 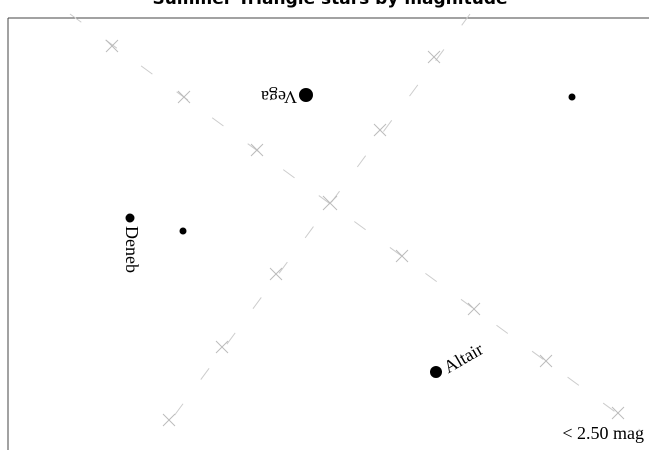 I want to click on legend: < 2.50 mag, so click(x=603, y=433).